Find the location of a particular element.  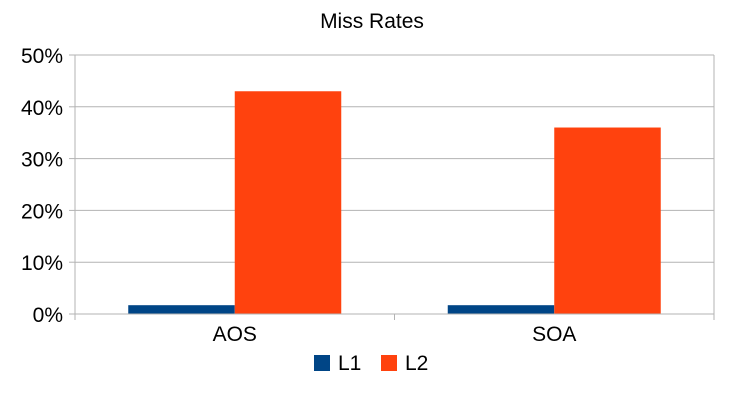

y-tick-label: 20% is located at coordinates (42, 211).